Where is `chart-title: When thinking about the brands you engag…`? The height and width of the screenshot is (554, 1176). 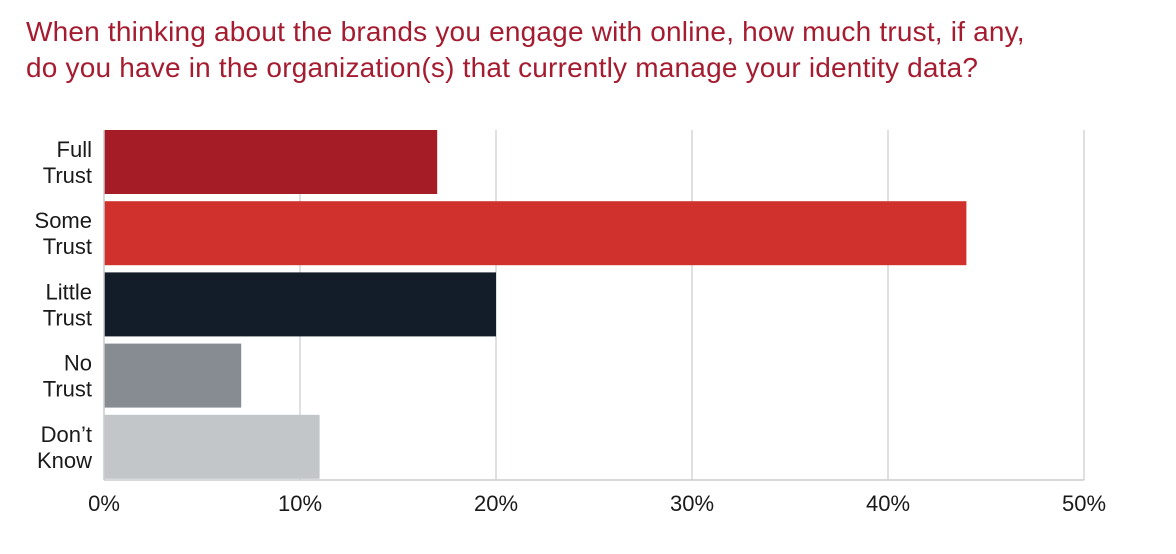
chart-title: When thinking about the brands you engag… is located at coordinates (596, 50).